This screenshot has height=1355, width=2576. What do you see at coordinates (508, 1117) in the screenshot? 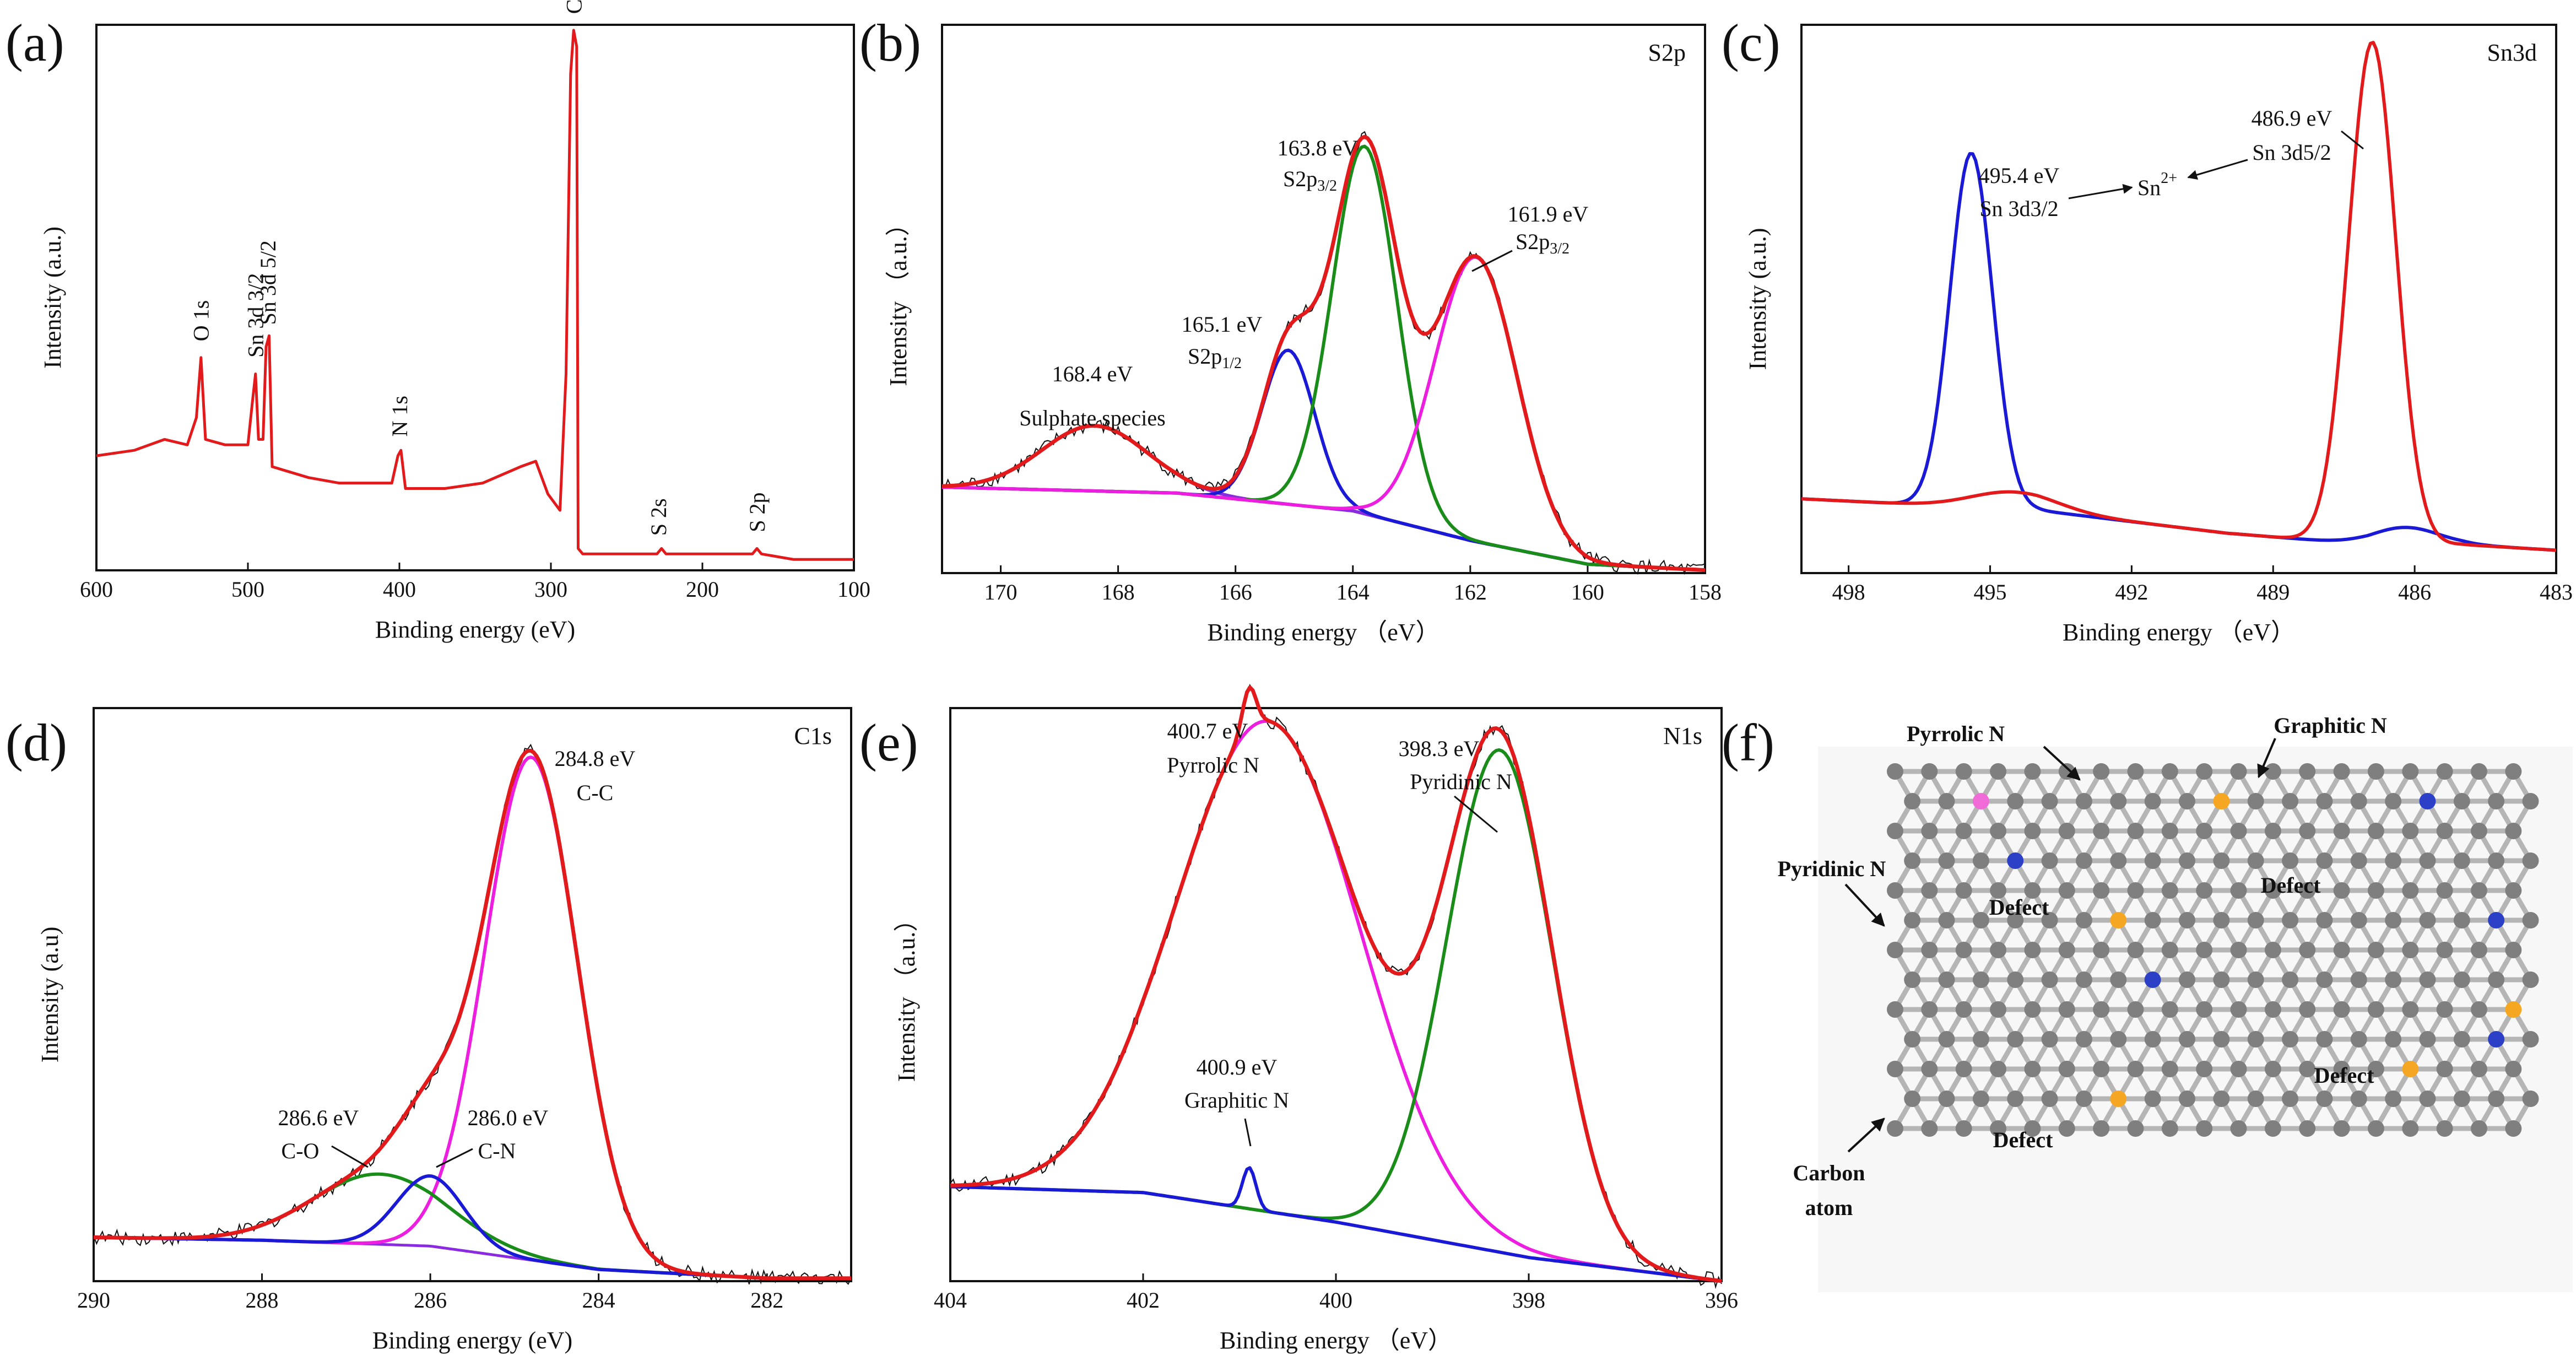
I see `annotation-286-0-ev: 286.0 eV` at bounding box center [508, 1117].